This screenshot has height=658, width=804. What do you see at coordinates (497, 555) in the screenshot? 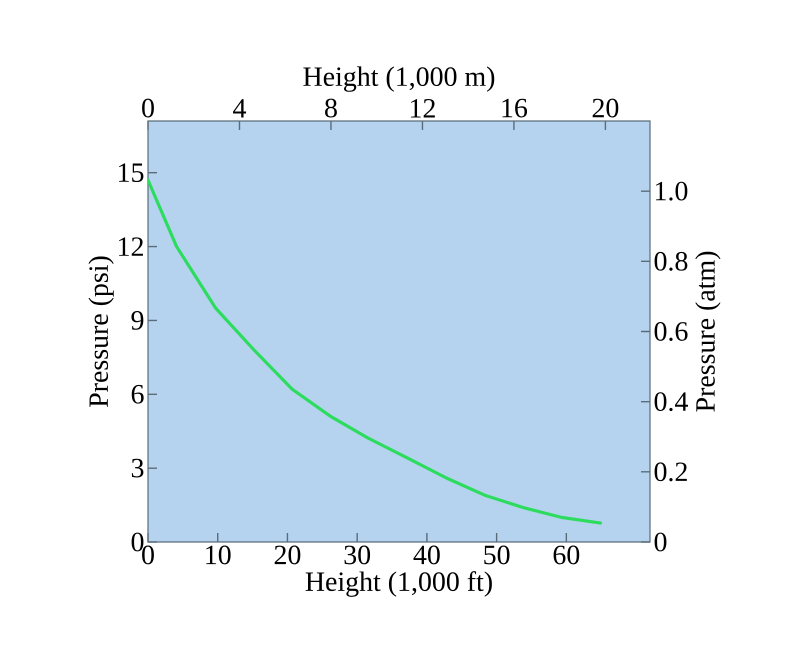
I see `x-tick-label: 50` at bounding box center [497, 555].